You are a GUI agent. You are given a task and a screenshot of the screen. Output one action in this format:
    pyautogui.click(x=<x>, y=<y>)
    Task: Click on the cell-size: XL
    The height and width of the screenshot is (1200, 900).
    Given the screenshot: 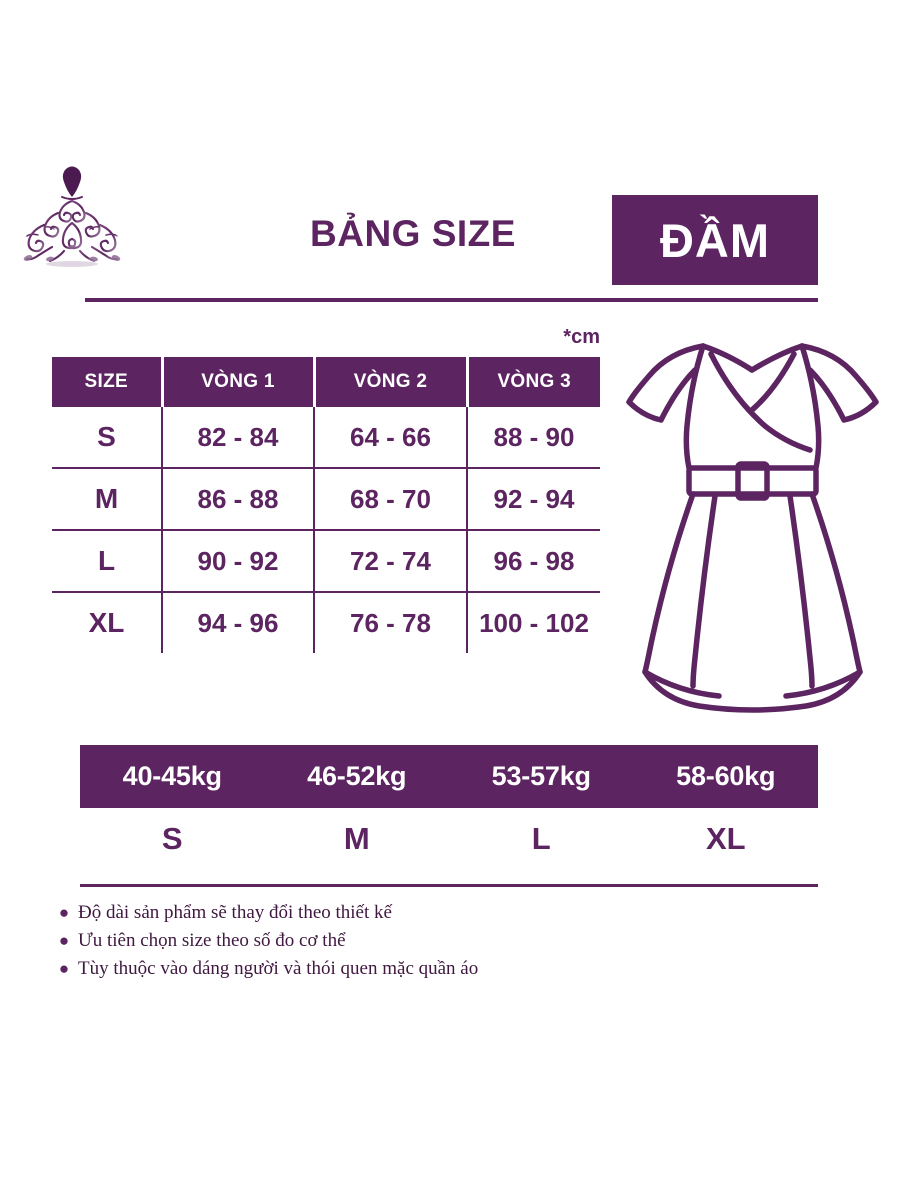 What is the action you would take?
    pyautogui.click(x=107, y=622)
    